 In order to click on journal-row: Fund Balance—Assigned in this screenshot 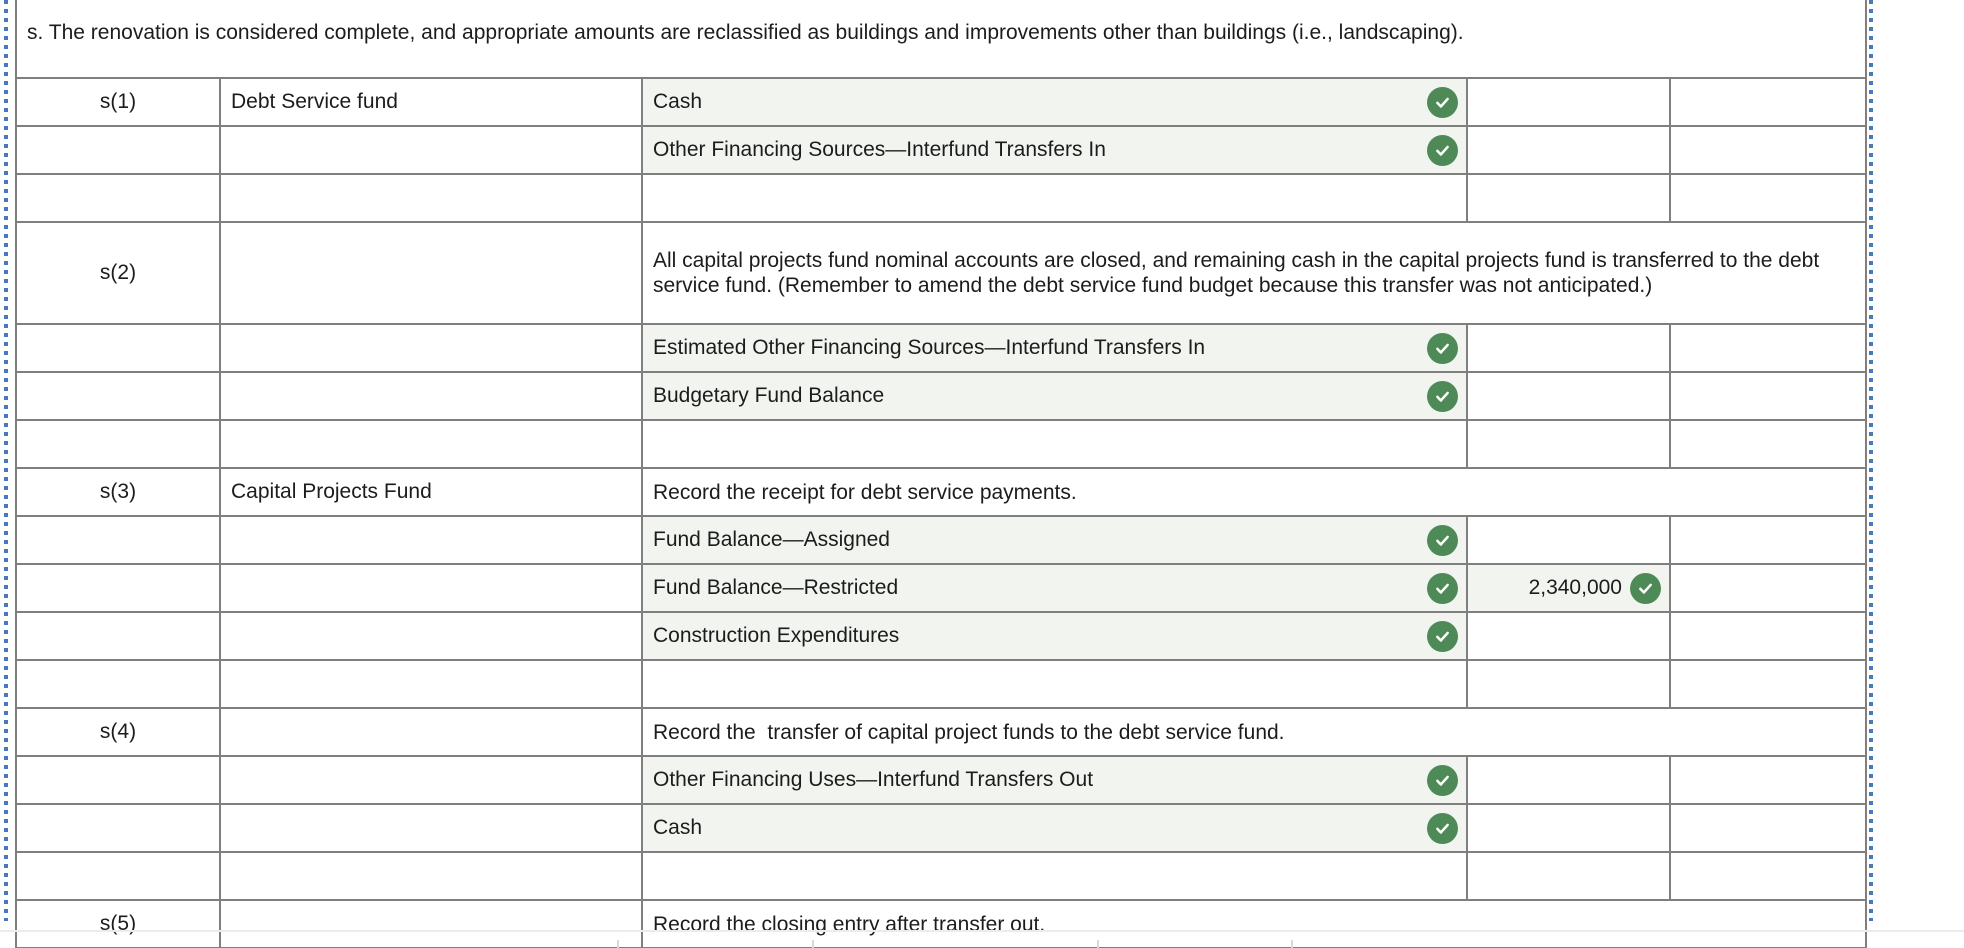, I will do `click(941, 539)`.